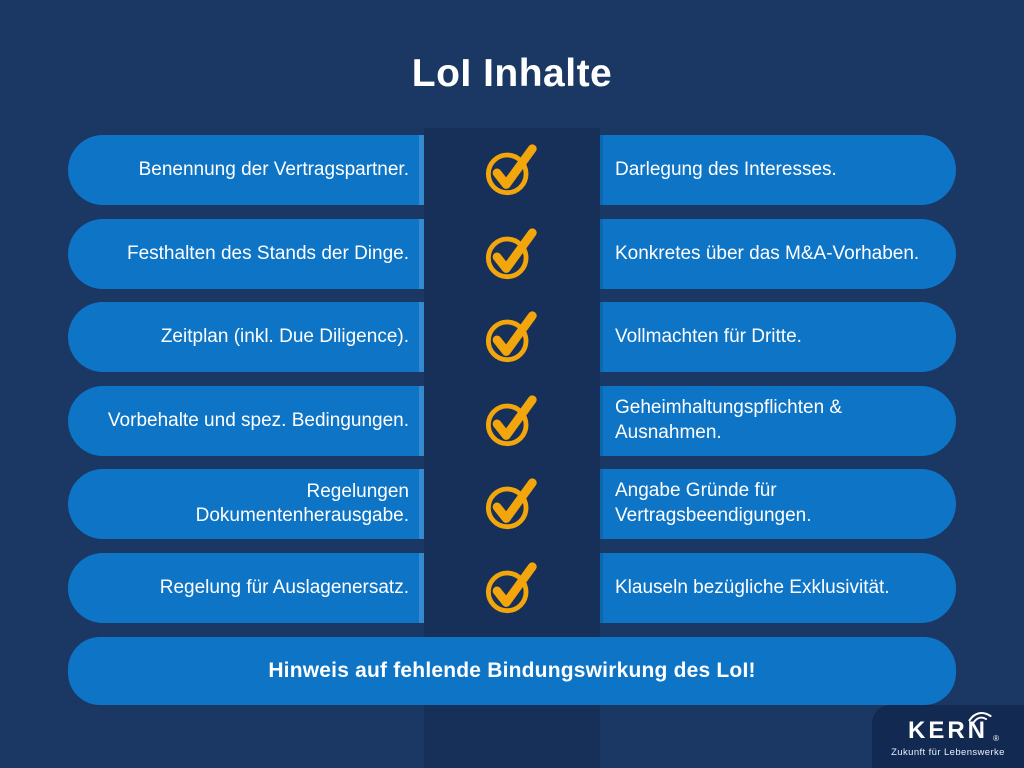  I want to click on left-item-6-label: Regelung für Auslagenersatz., so click(284, 588).